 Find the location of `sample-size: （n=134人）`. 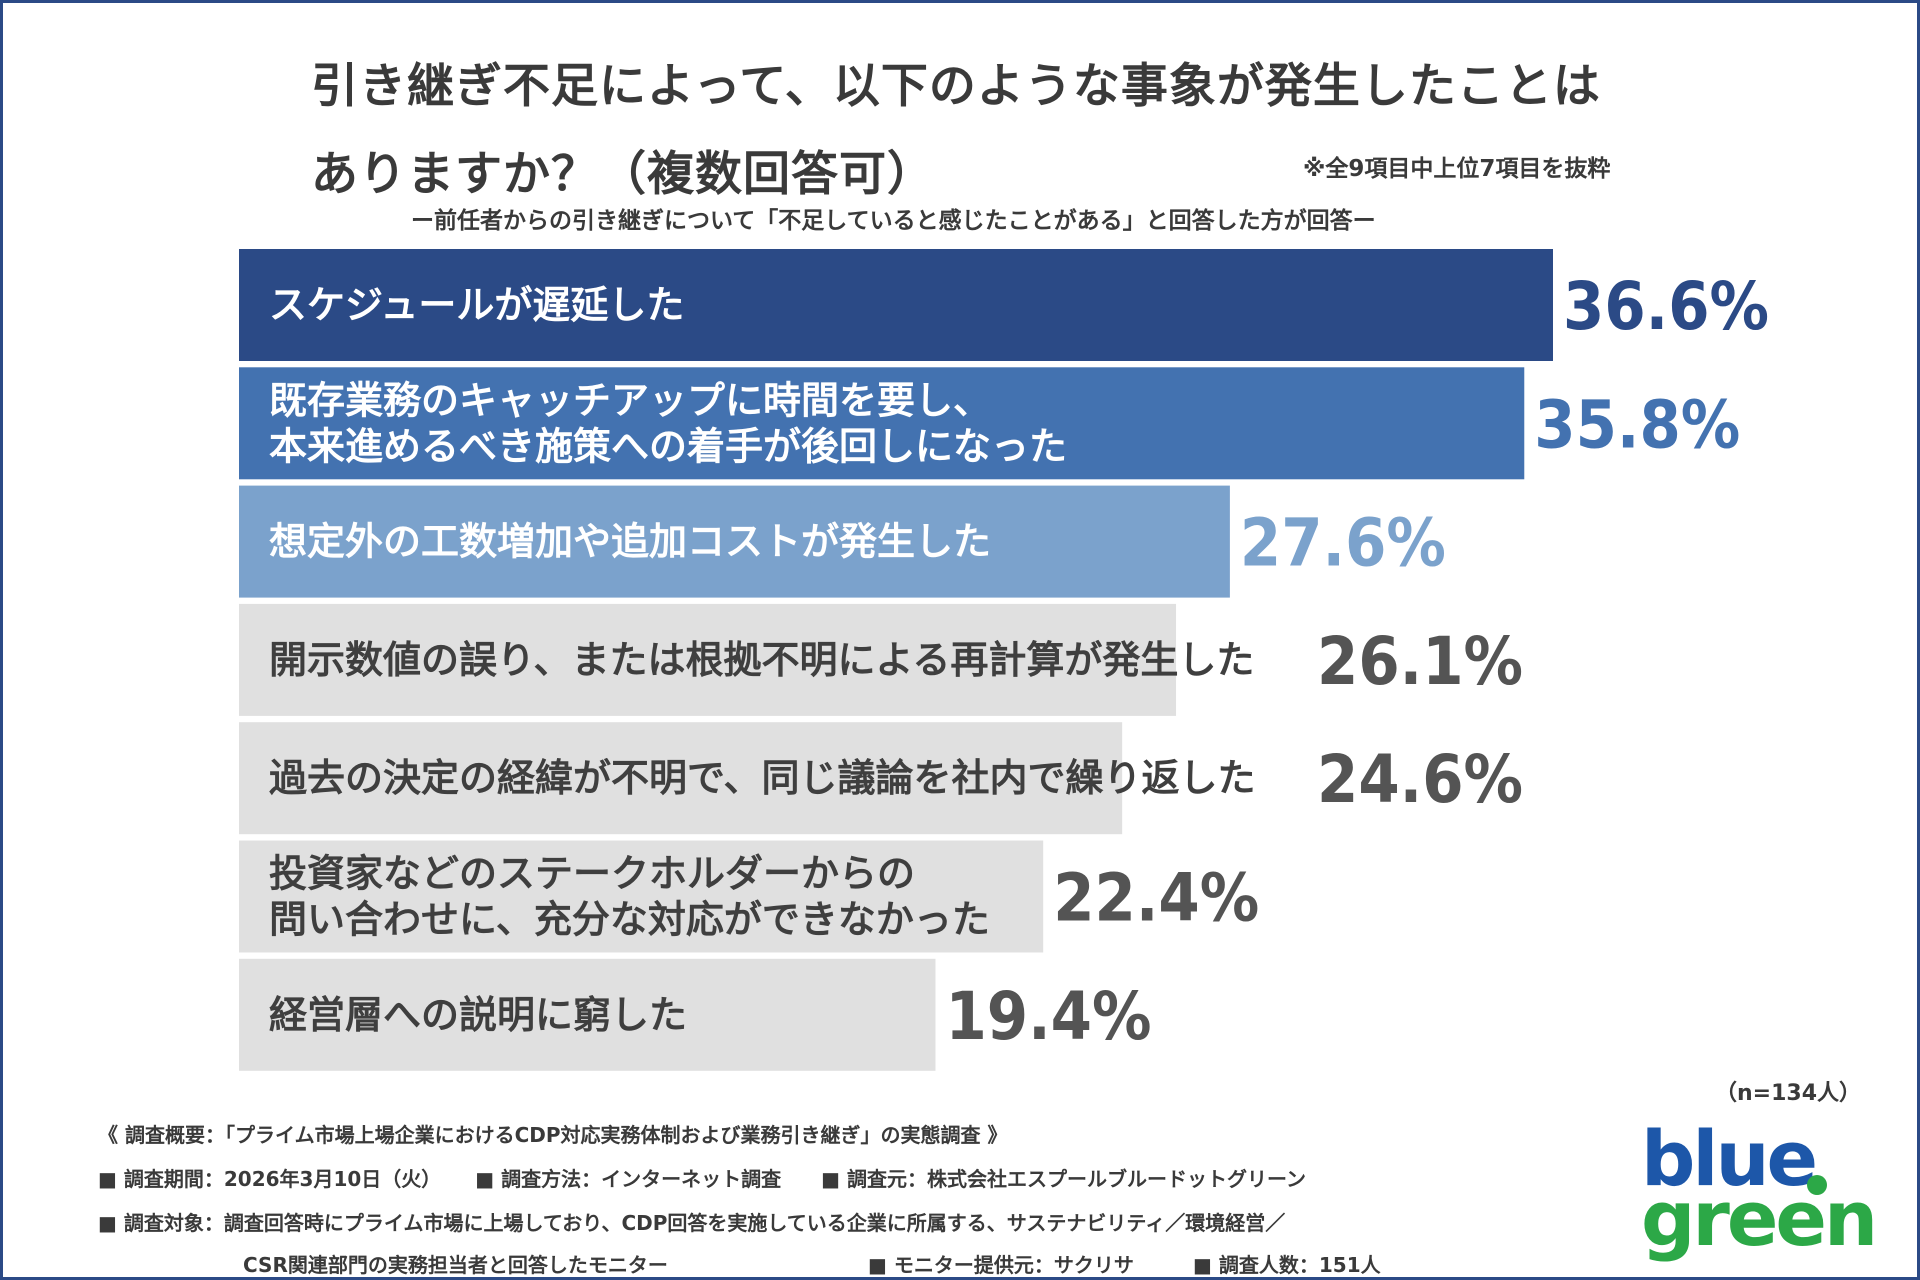

sample-size: （n=134人） is located at coordinates (1788, 1093).